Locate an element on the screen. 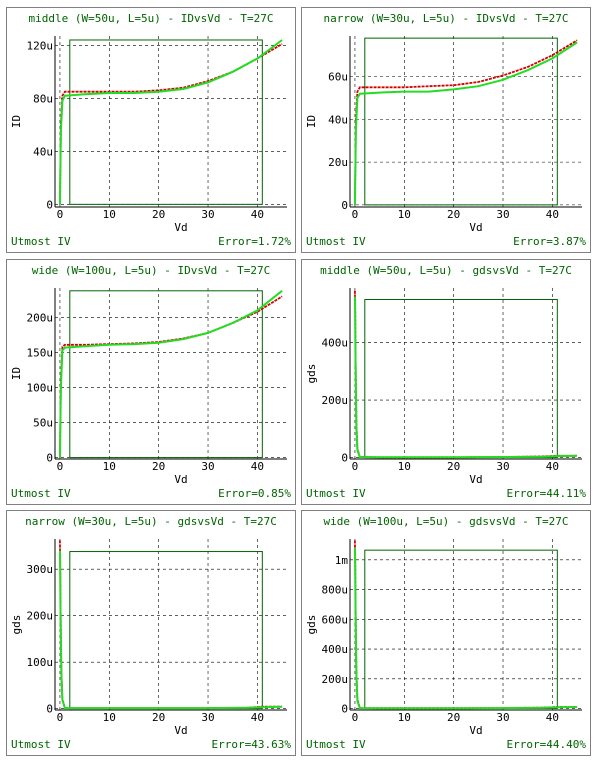 The width and height of the screenshot is (596, 761). y-tick-label: 120u is located at coordinates (40, 45).